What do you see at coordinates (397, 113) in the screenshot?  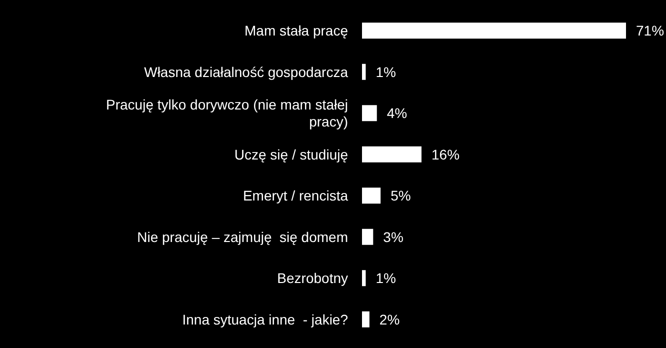 I see `data-label: 4%` at bounding box center [397, 113].